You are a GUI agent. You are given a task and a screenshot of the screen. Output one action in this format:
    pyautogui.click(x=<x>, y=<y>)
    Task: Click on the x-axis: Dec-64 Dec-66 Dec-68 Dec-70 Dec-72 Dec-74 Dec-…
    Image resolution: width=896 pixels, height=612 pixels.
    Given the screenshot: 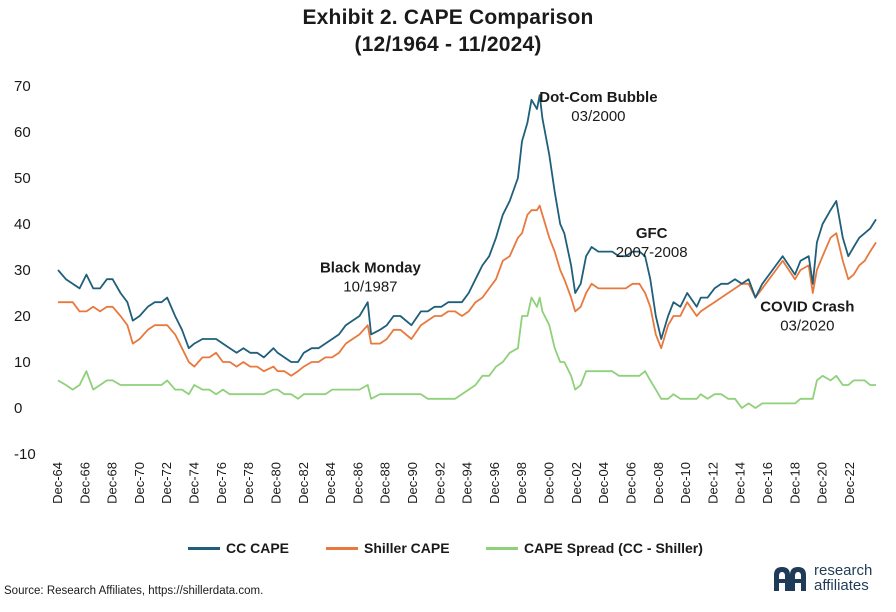 What is the action you would take?
    pyautogui.click(x=453, y=483)
    